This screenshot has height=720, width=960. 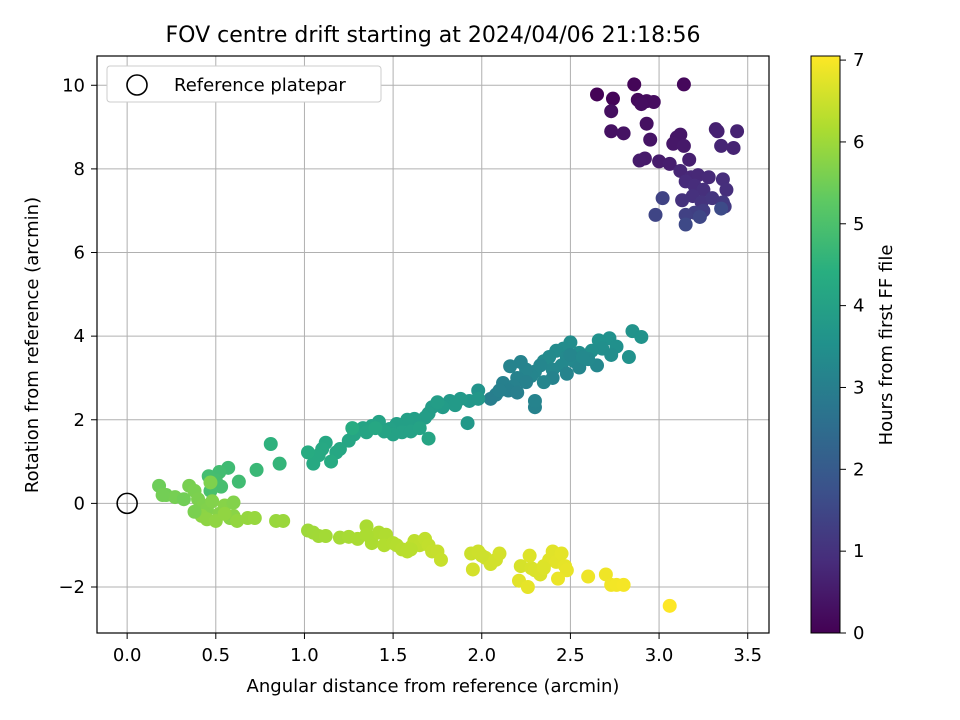 What do you see at coordinates (858, 60) in the screenshot?
I see `colorbar-tick-label: 7` at bounding box center [858, 60].